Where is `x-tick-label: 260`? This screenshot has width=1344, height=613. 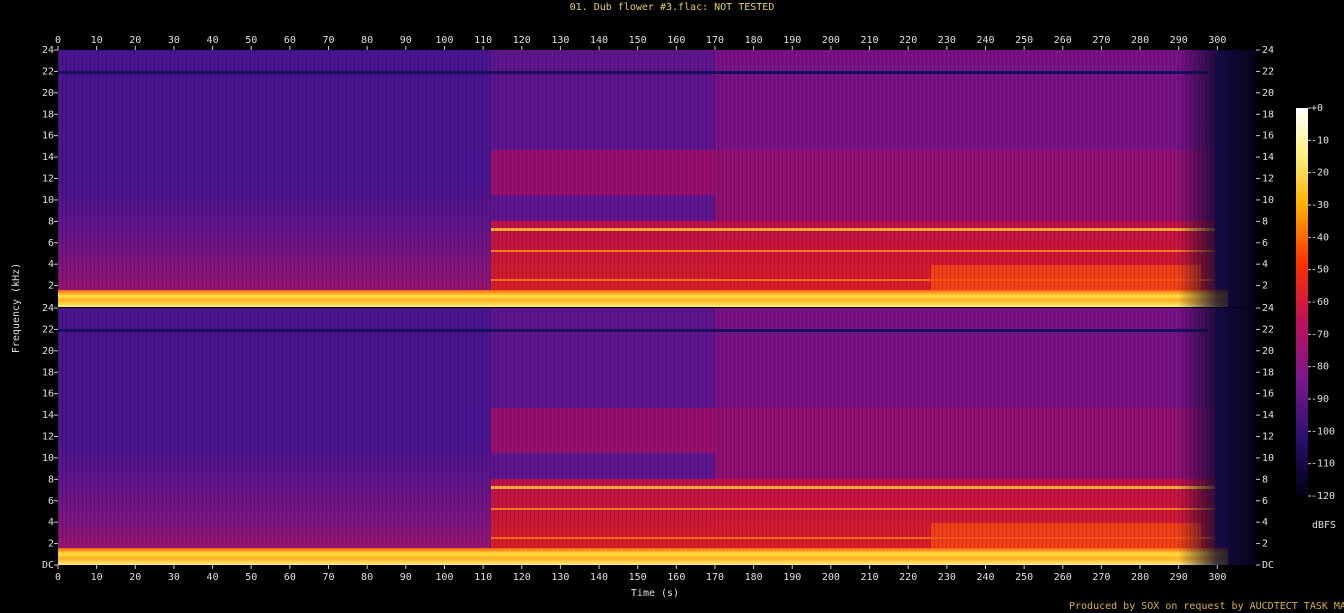 x-tick-label: 260 is located at coordinates (1063, 577).